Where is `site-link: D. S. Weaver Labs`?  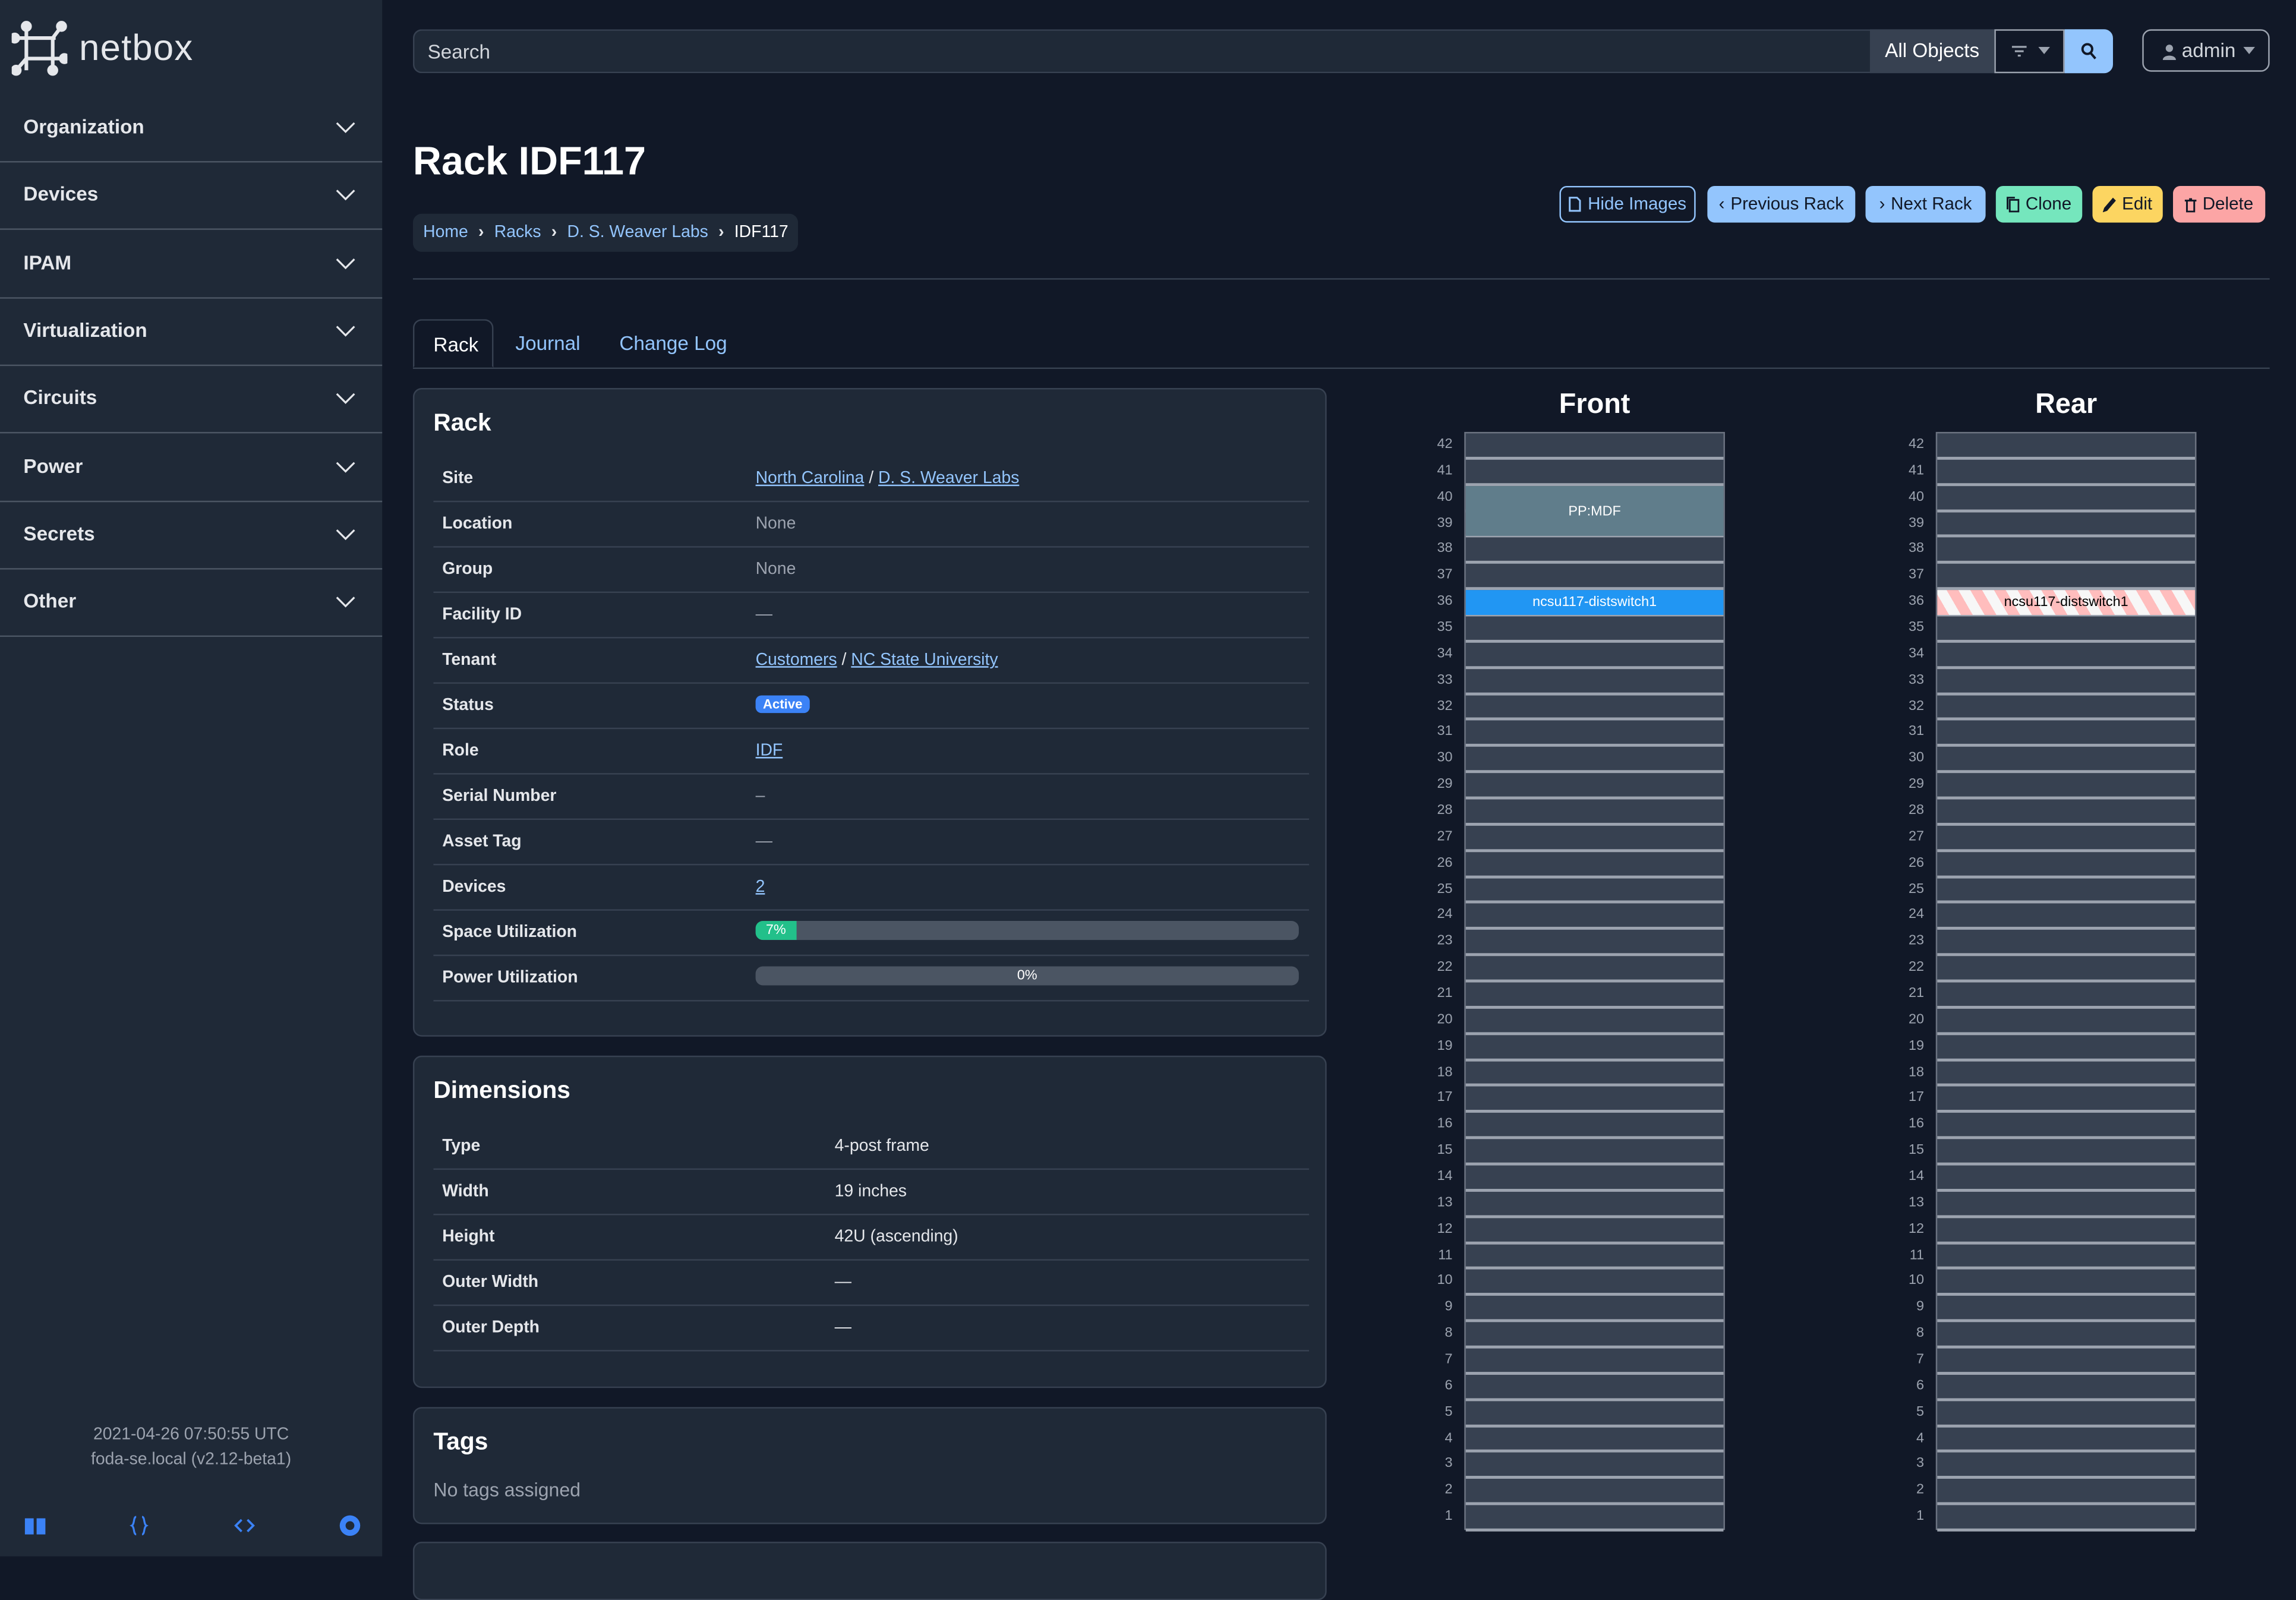
site-link: D. S. Weaver Labs is located at coordinates (949, 479).